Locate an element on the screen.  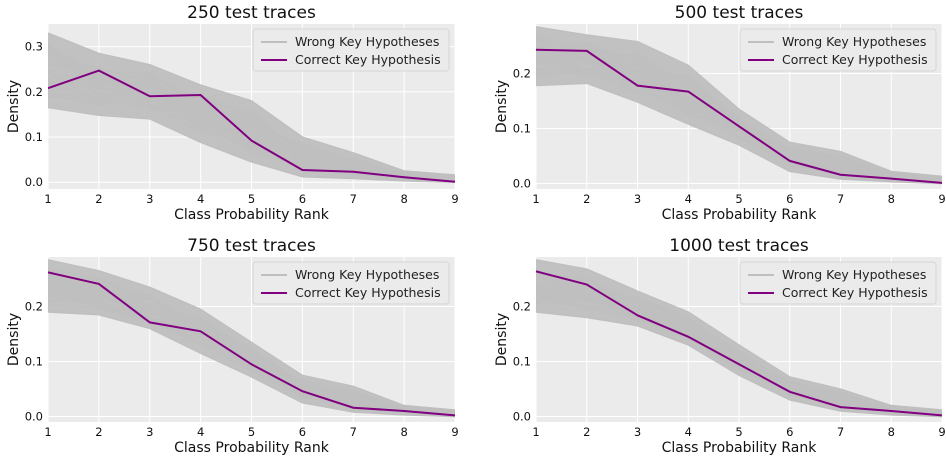
chart-title: 250 test traces is located at coordinates (251, 13).